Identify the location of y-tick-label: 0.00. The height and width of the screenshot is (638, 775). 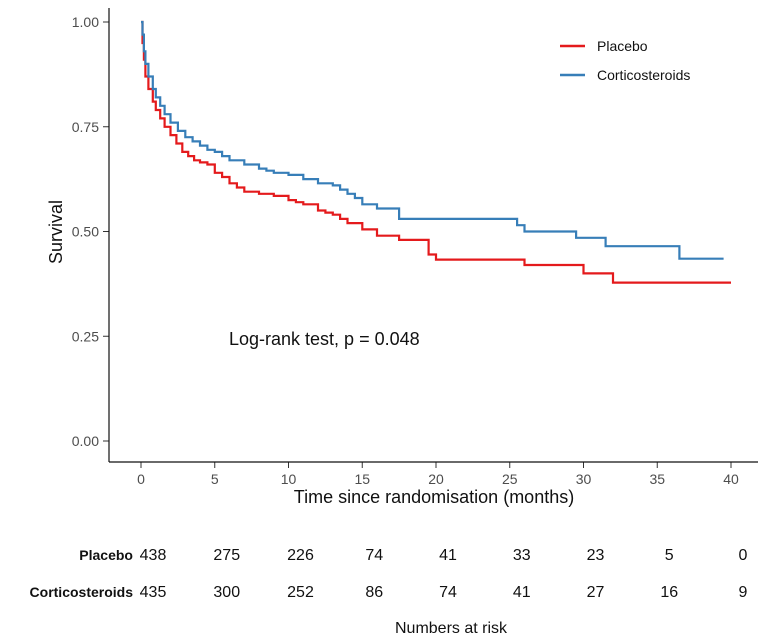
(85, 441).